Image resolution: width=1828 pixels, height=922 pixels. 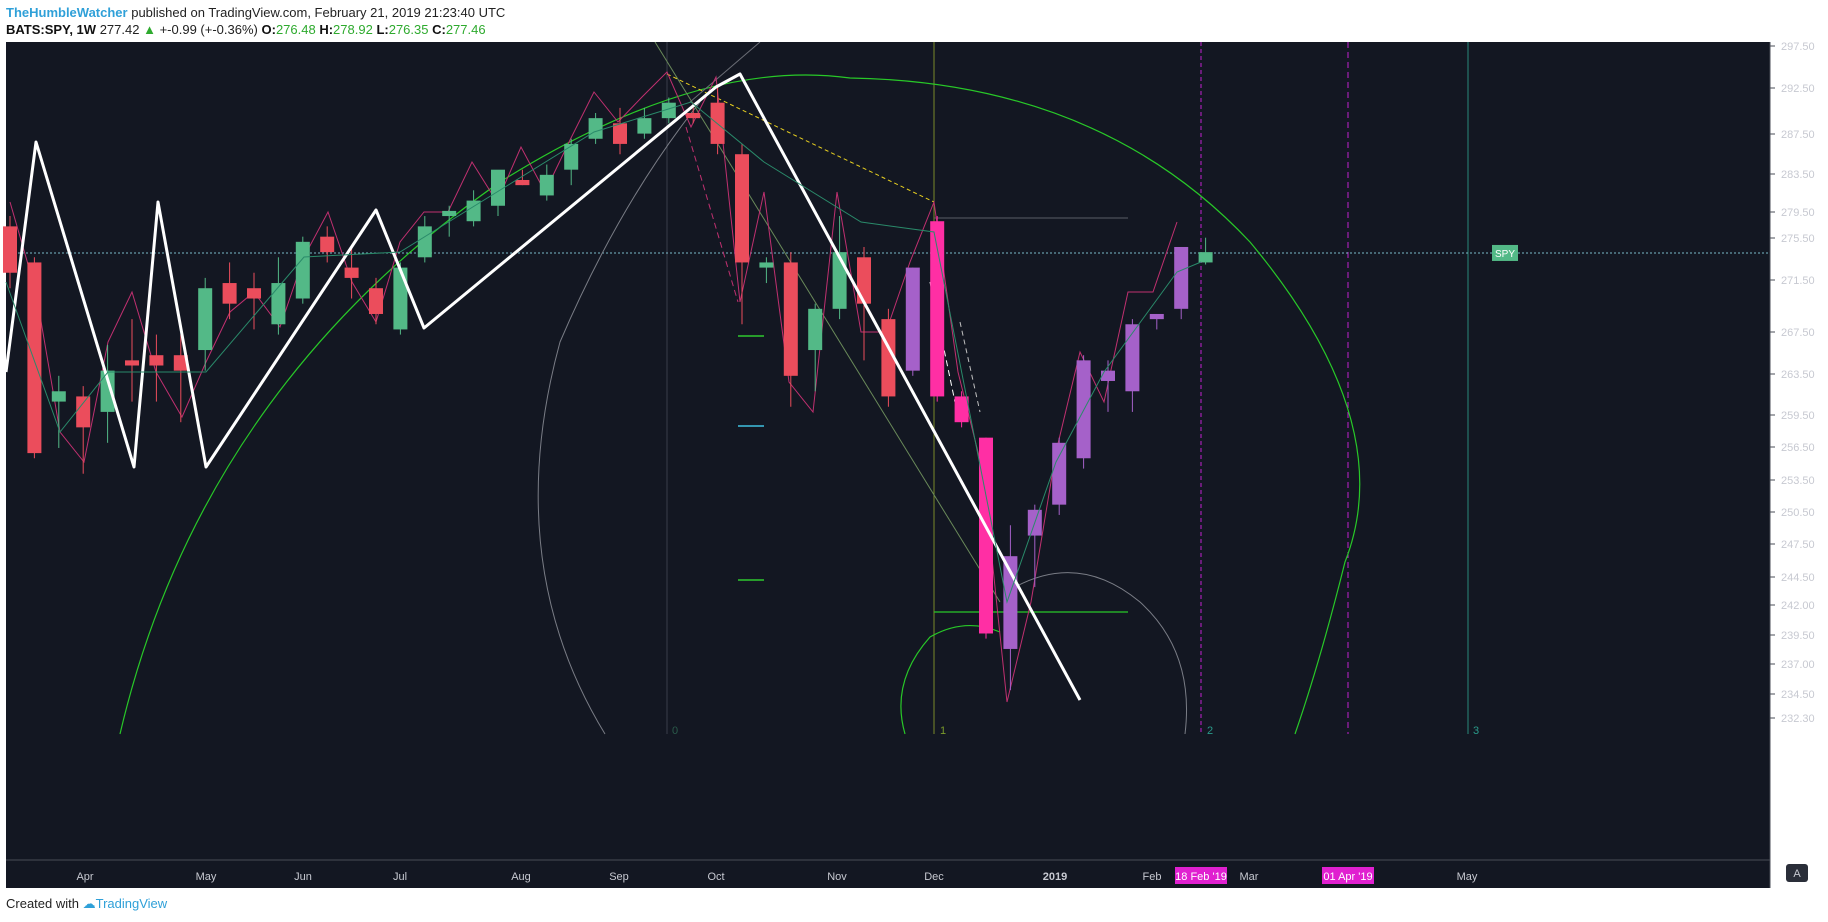 I want to click on vertical-marker-label: 1, so click(x=943, y=731).